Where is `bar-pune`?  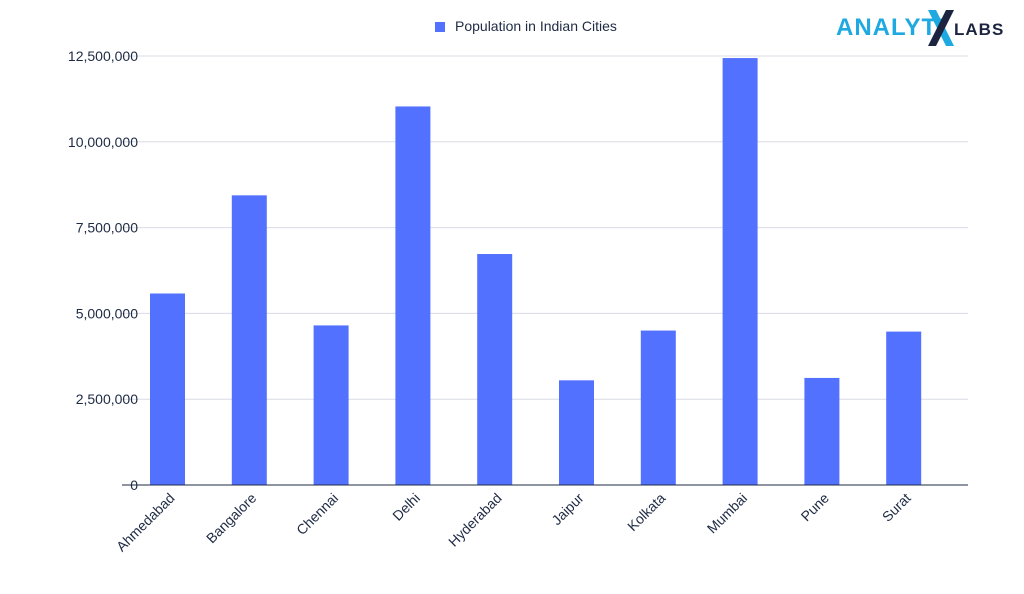 bar-pune is located at coordinates (822, 431).